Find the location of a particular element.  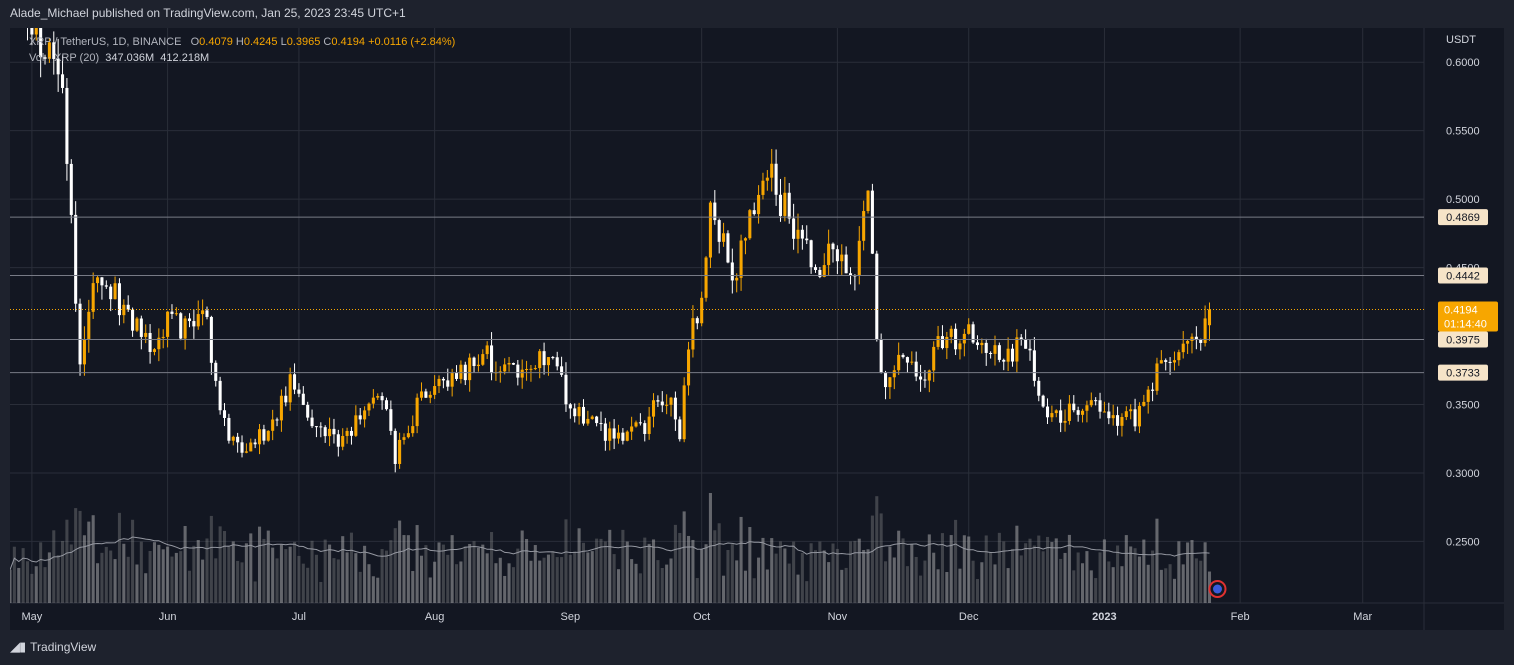

y-tick-label: 0.6000 is located at coordinates (1463, 63).